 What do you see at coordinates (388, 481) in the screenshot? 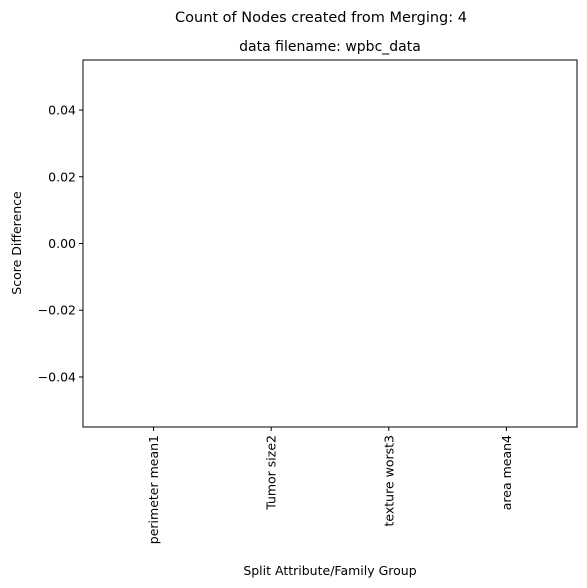
I see `x-tick-label: texture worst3` at bounding box center [388, 481].